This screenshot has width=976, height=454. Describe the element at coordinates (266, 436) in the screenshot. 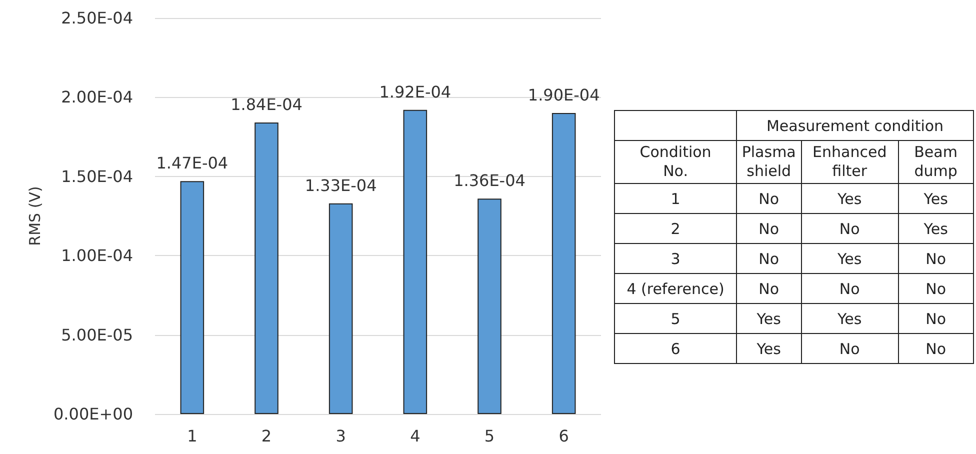

I see `x-tick-label: 2` at that location.